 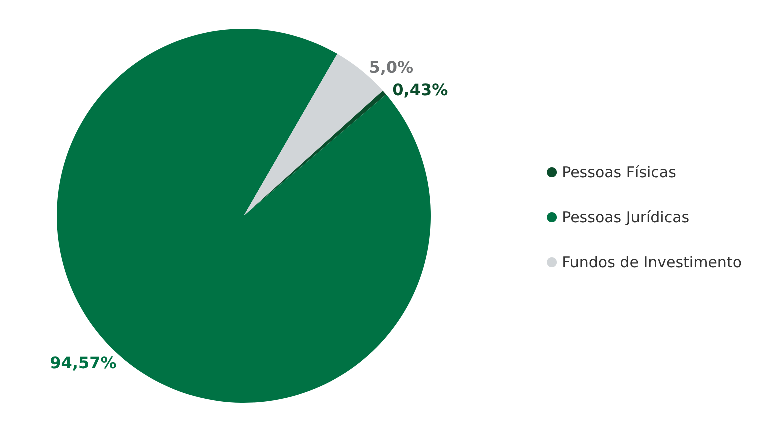 What do you see at coordinates (391, 68) in the screenshot?
I see `data-label: 5,0%` at bounding box center [391, 68].